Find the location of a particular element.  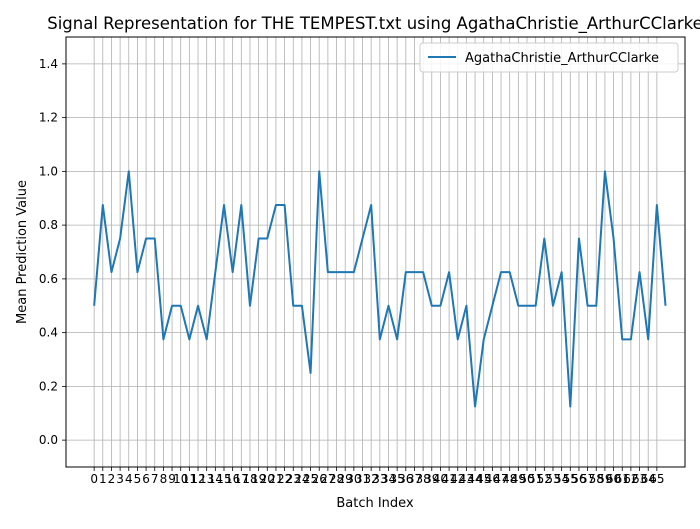

x-tick-label: 62 is located at coordinates (630, 479).